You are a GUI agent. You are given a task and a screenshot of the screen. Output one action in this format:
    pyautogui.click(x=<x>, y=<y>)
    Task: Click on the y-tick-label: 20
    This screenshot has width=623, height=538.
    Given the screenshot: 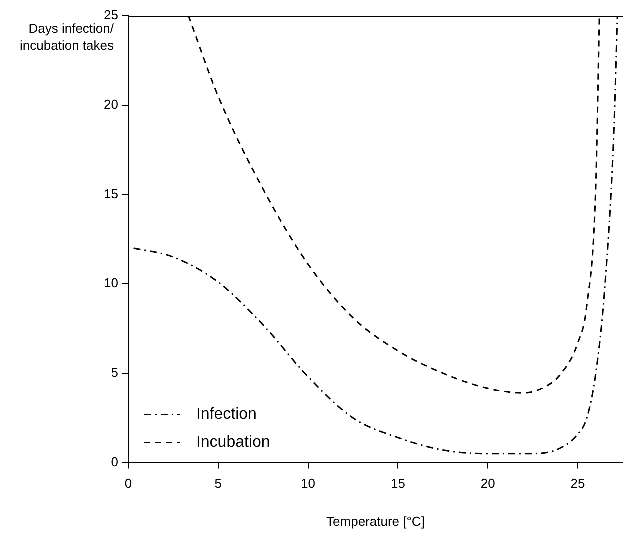 What is the action you would take?
    pyautogui.click(x=111, y=104)
    